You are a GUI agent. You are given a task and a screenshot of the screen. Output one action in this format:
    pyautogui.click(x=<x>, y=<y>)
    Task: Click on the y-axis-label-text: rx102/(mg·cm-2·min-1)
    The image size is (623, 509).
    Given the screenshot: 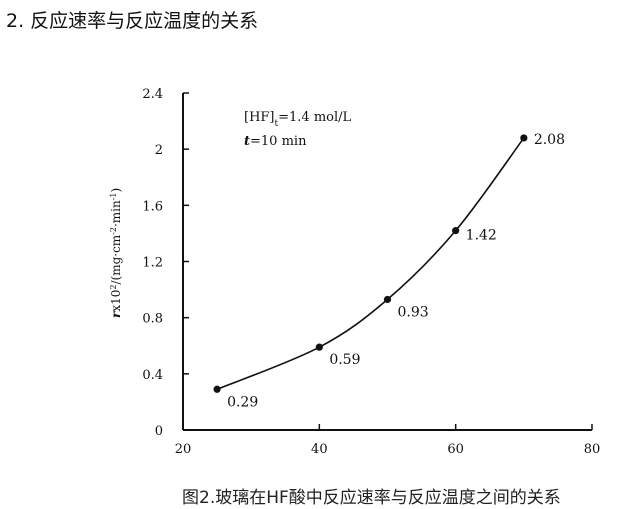 What is the action you would take?
    pyautogui.click(x=116, y=253)
    